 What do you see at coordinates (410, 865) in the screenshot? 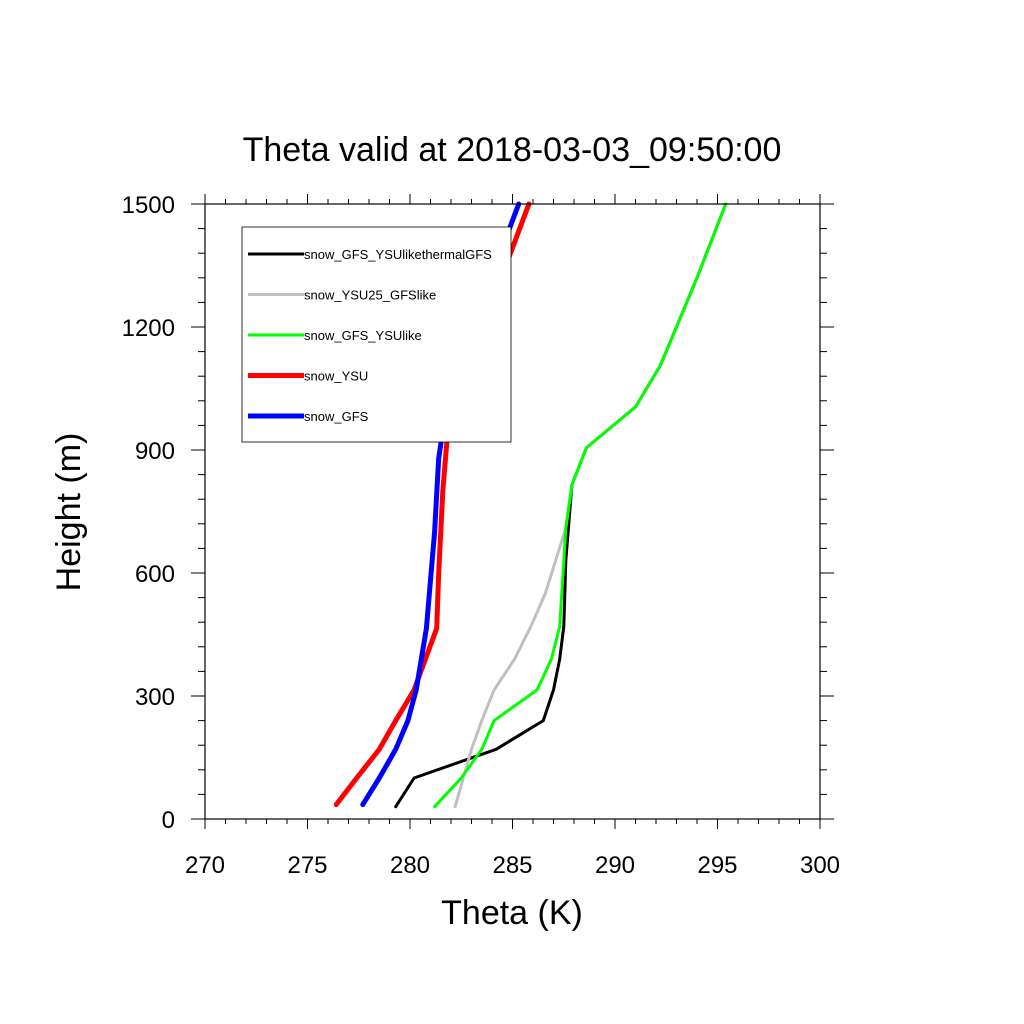
I see `x-tick-label: 280` at bounding box center [410, 865].